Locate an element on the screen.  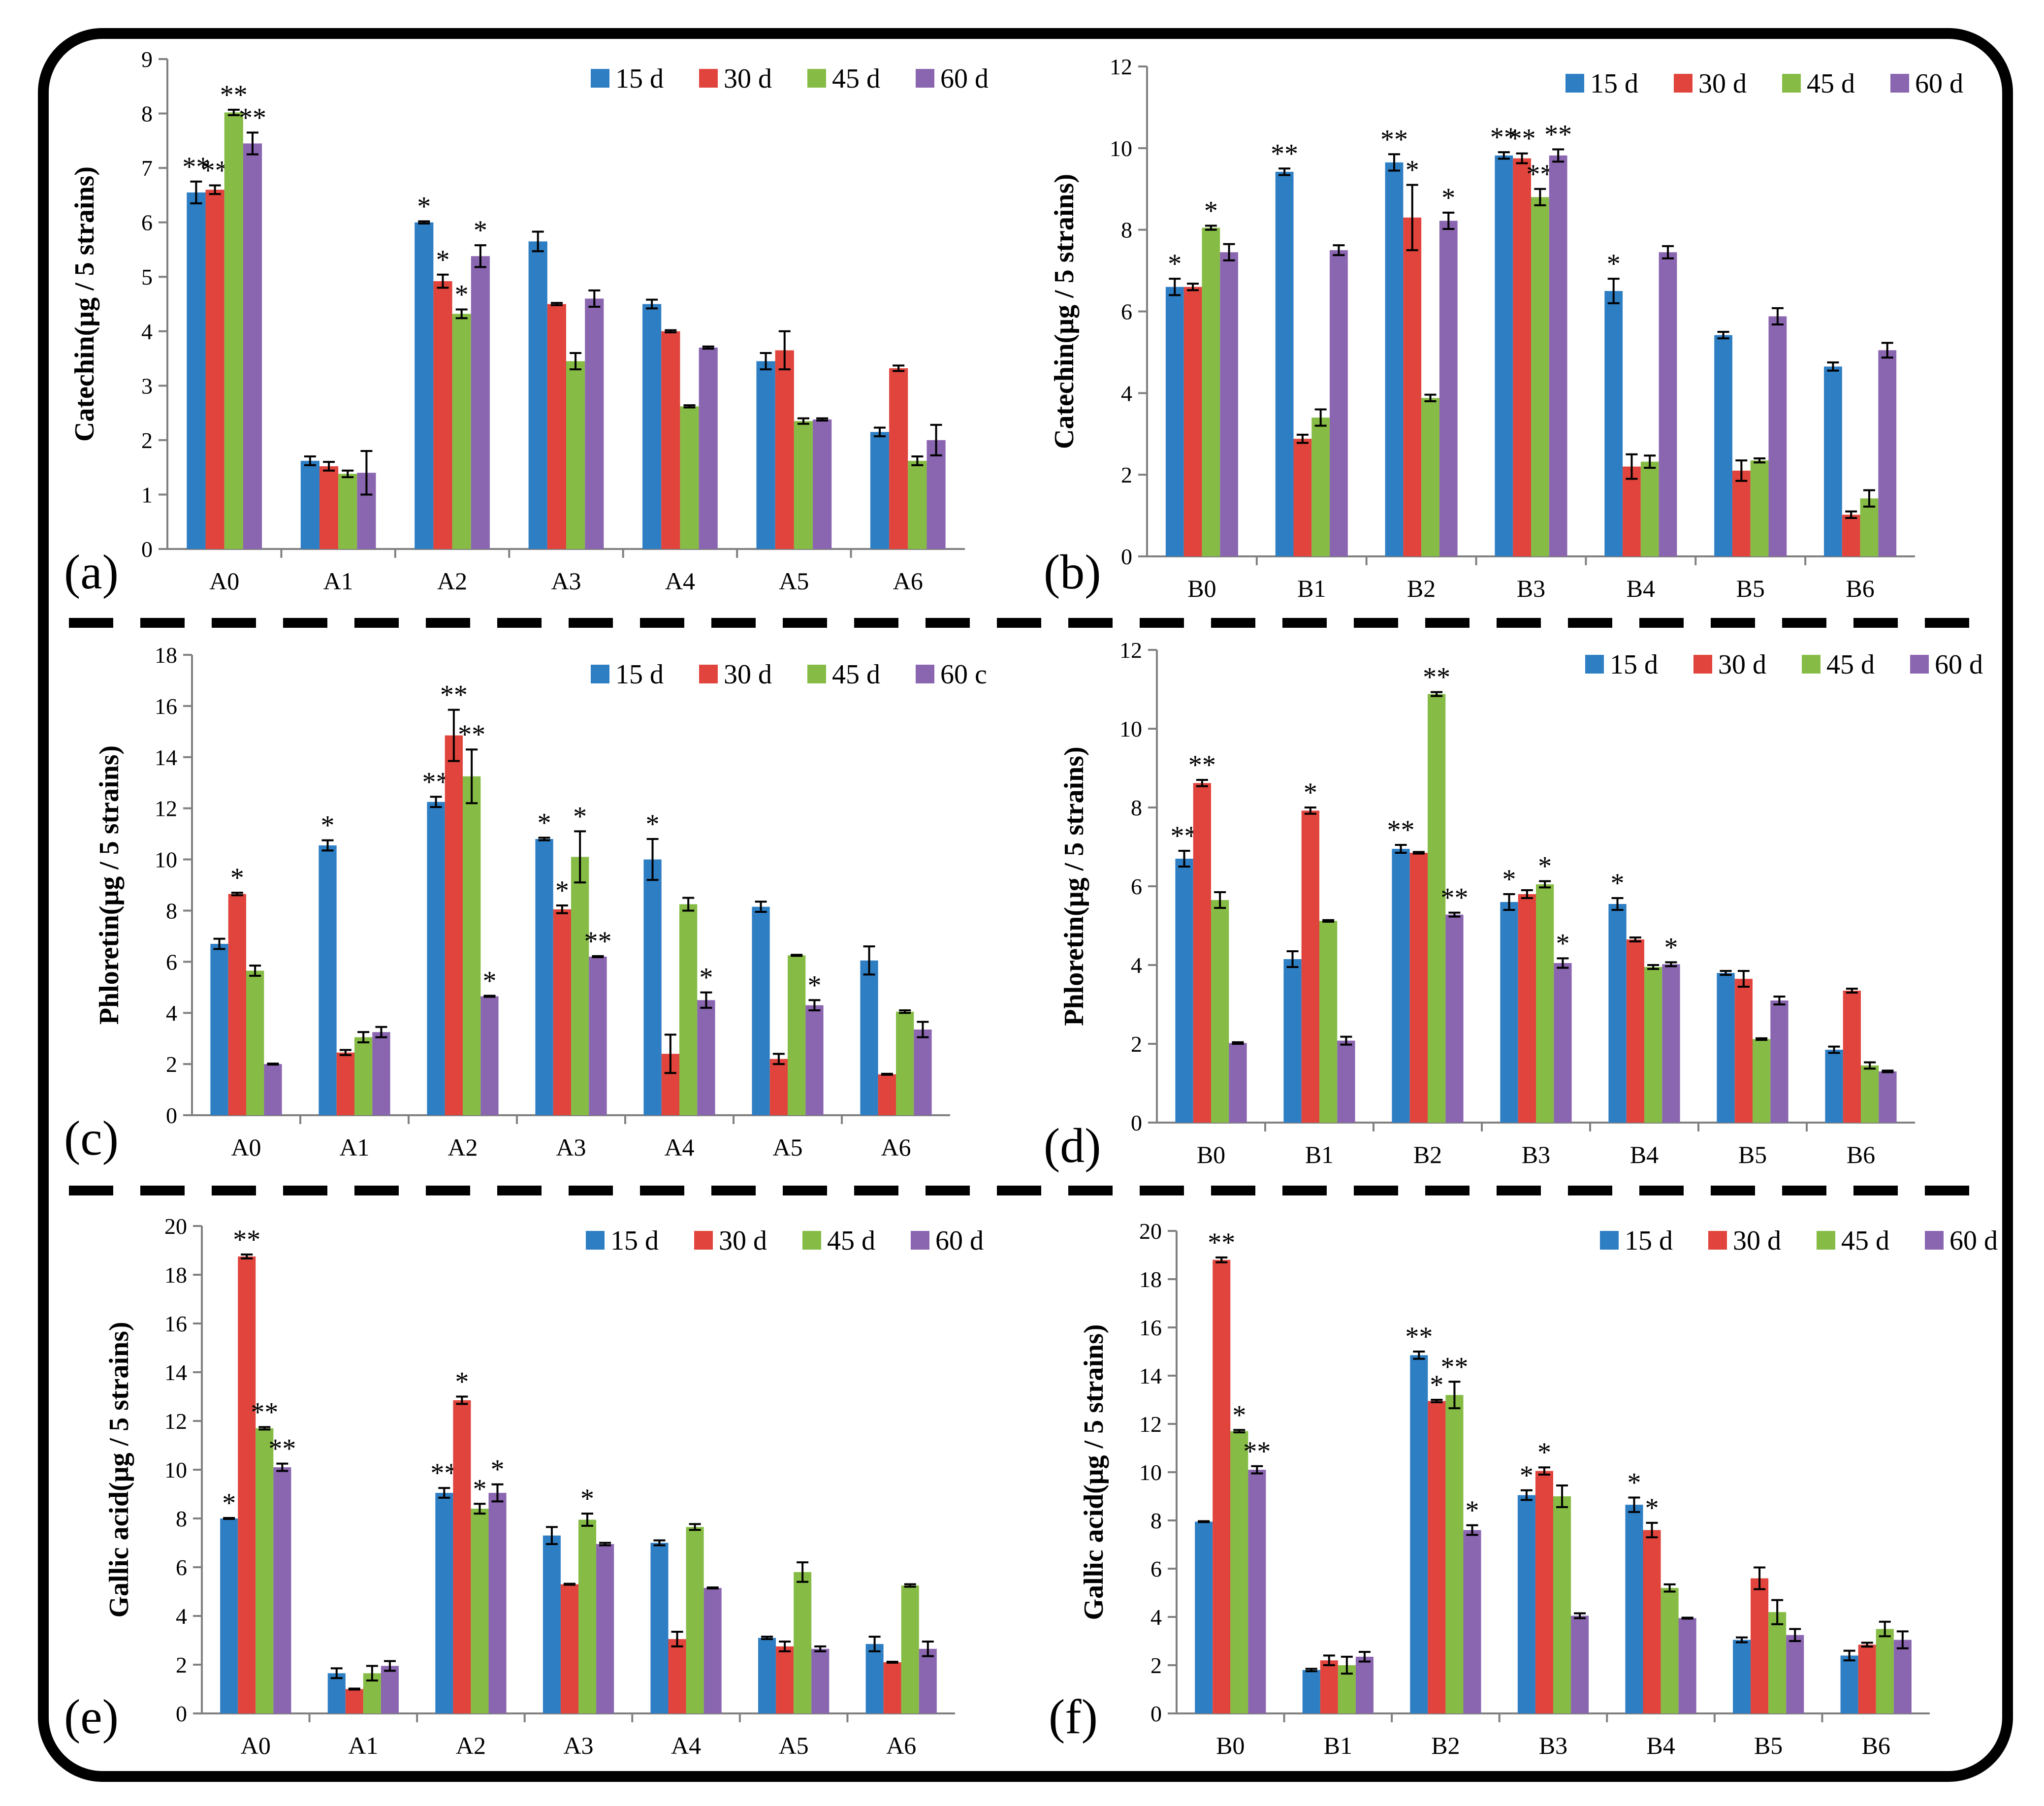
x-tick-label: B1 is located at coordinates (1338, 1745).